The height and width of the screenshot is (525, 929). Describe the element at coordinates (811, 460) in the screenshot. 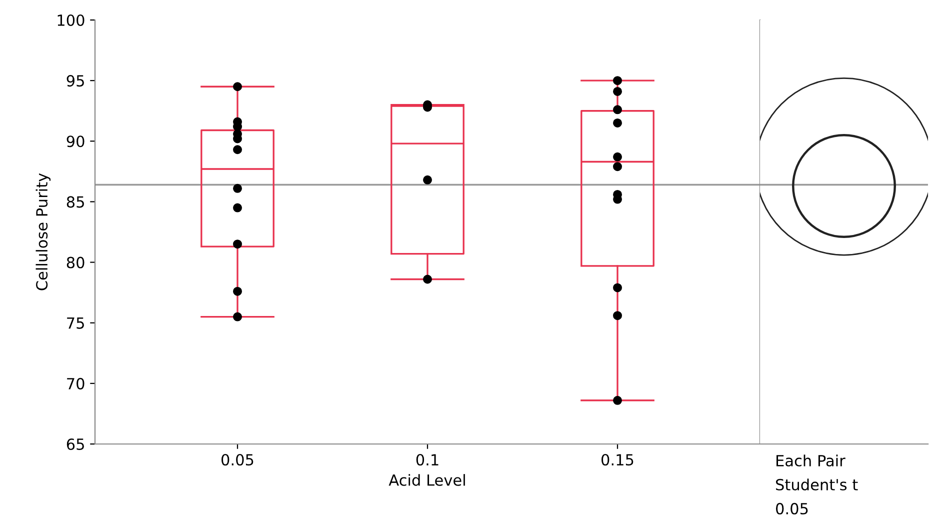

I see `text: Each Pair` at that location.